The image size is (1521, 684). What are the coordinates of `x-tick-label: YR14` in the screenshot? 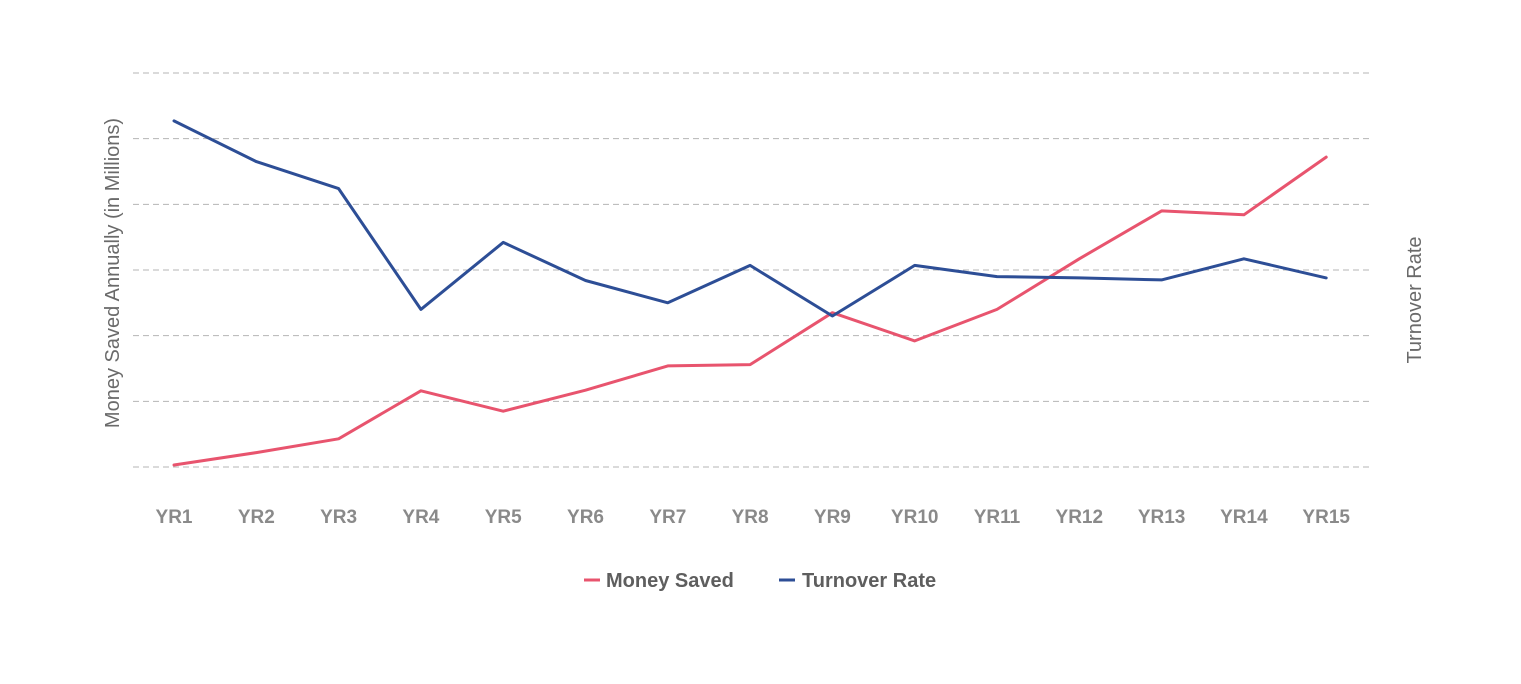 It's located at (1244, 517).